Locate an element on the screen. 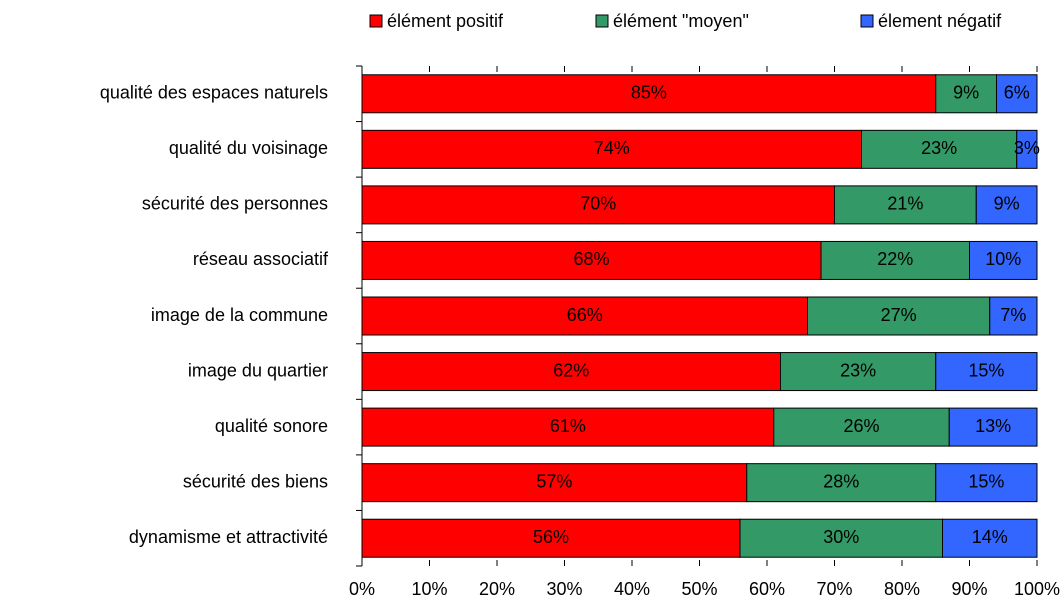  data-label: 85% is located at coordinates (649, 93).